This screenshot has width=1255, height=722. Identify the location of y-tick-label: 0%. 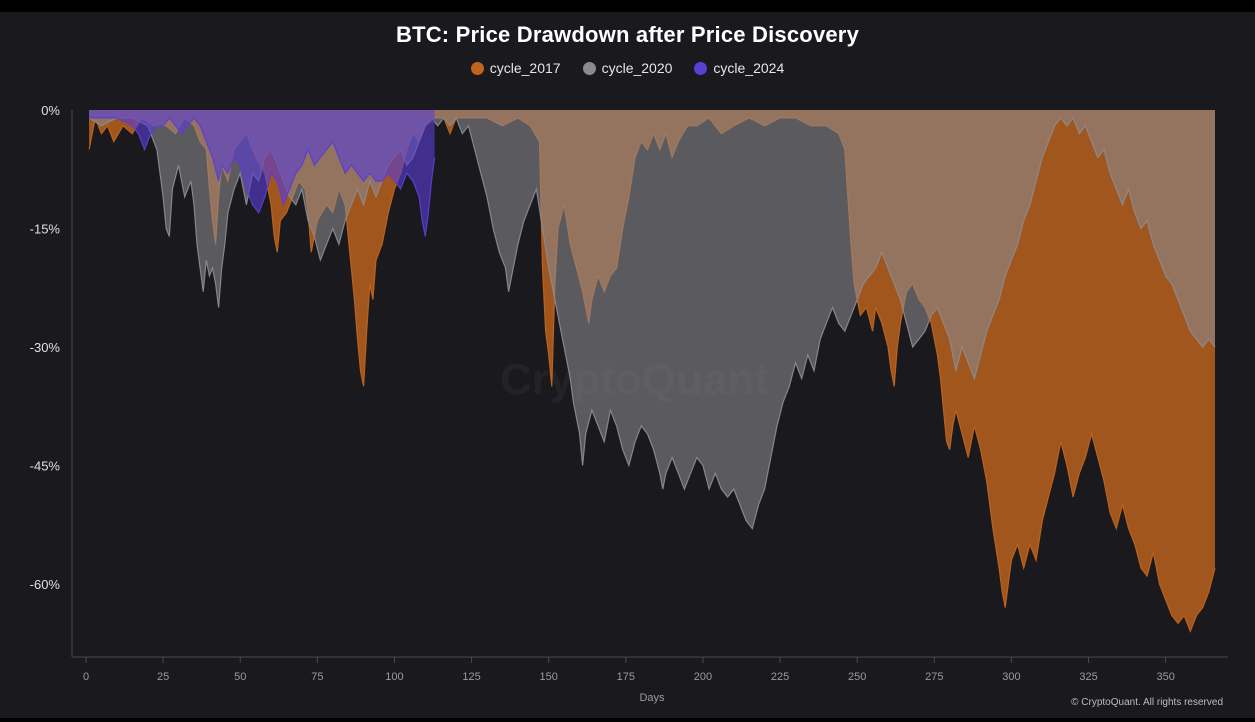
(50, 110).